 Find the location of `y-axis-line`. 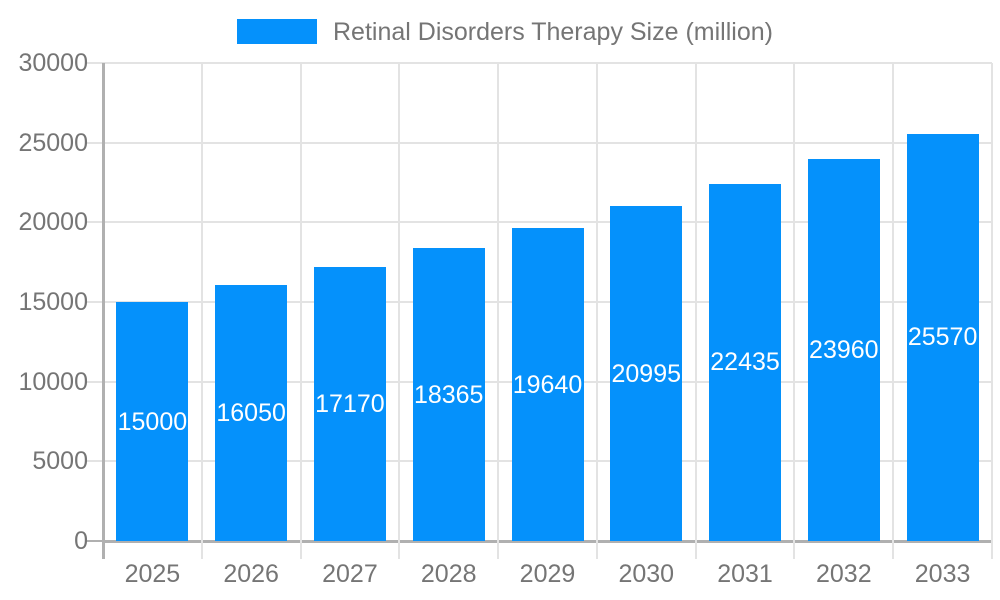

y-axis-line is located at coordinates (103, 311).